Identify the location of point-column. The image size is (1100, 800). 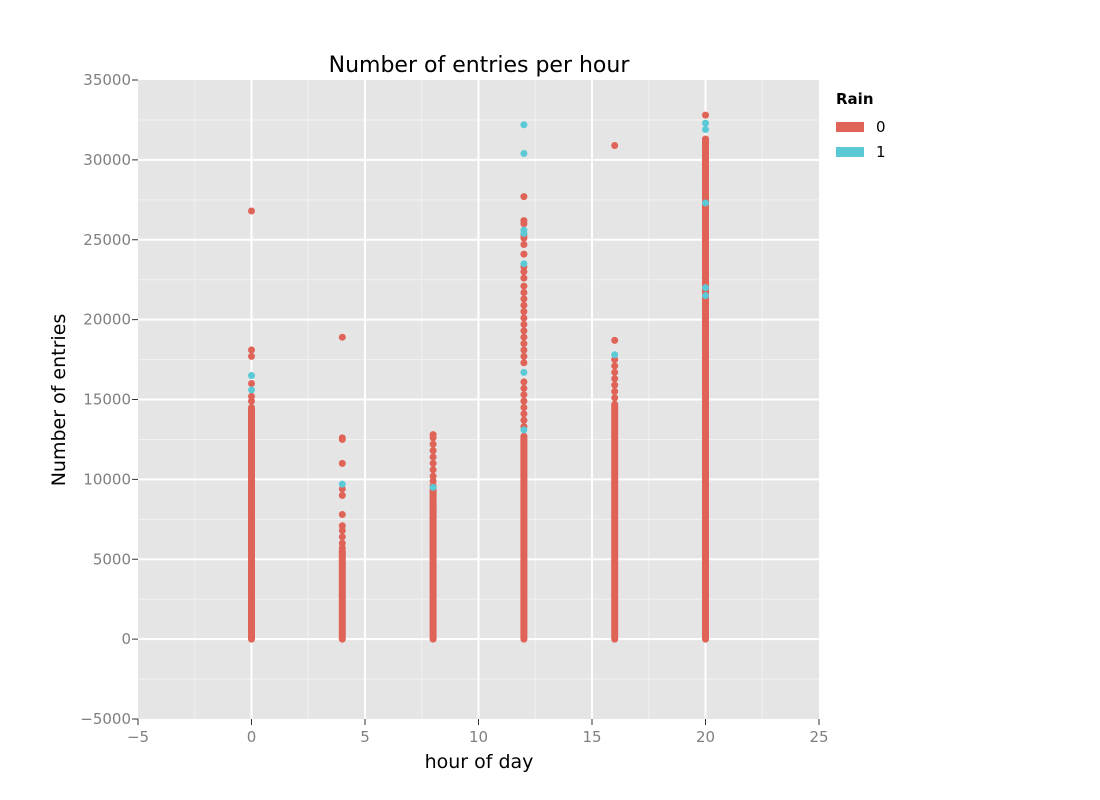
(615, 521).